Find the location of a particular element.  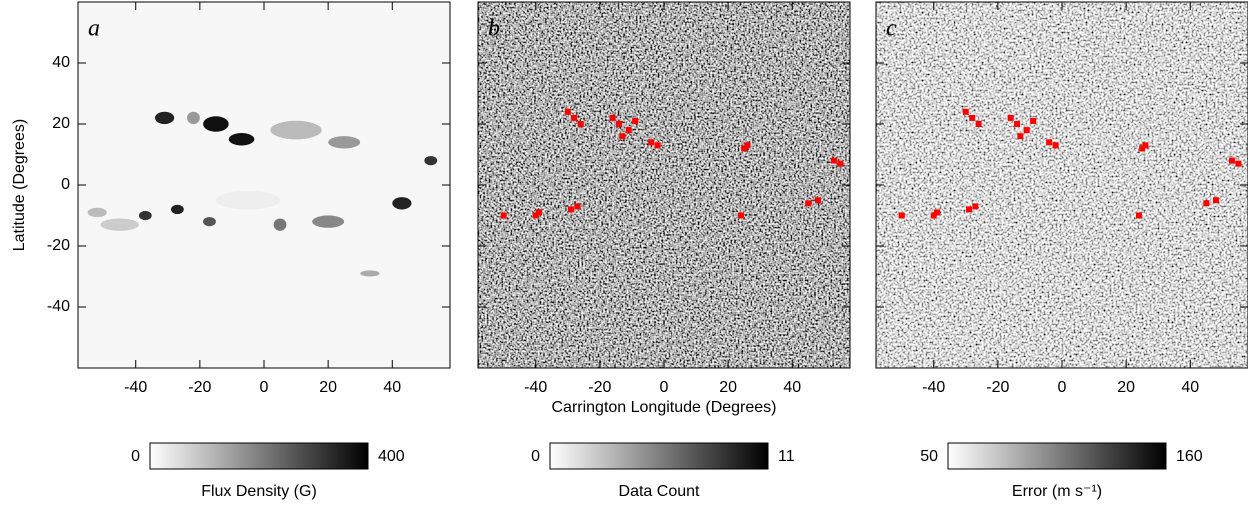

colorbar-max: 11 is located at coordinates (786, 456).